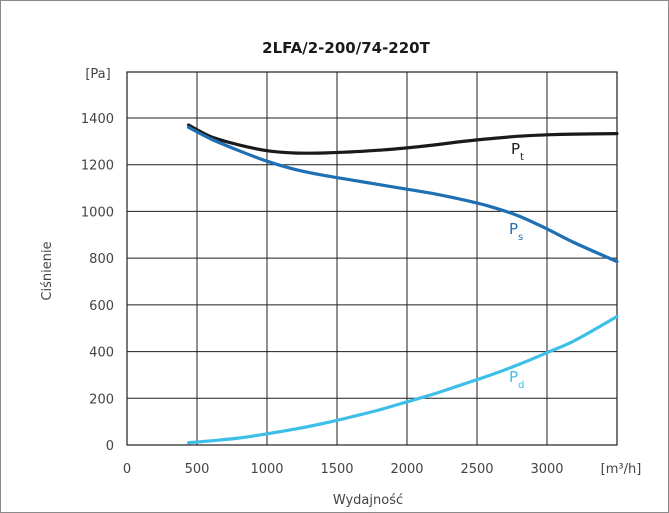  I want to click on x-tick-label: 3000, so click(546, 469).